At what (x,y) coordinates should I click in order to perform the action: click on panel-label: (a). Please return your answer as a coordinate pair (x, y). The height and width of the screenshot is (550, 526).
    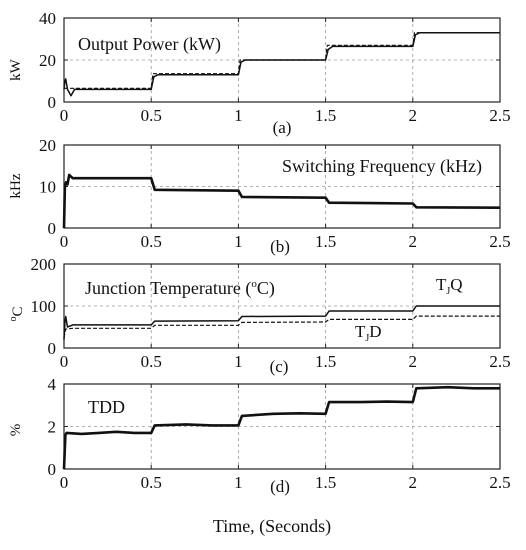
    Looking at the image, I should click on (282, 127).